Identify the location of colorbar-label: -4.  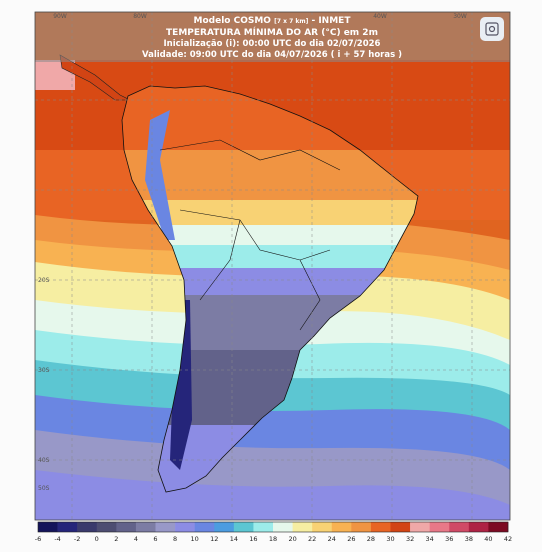
(57, 539).